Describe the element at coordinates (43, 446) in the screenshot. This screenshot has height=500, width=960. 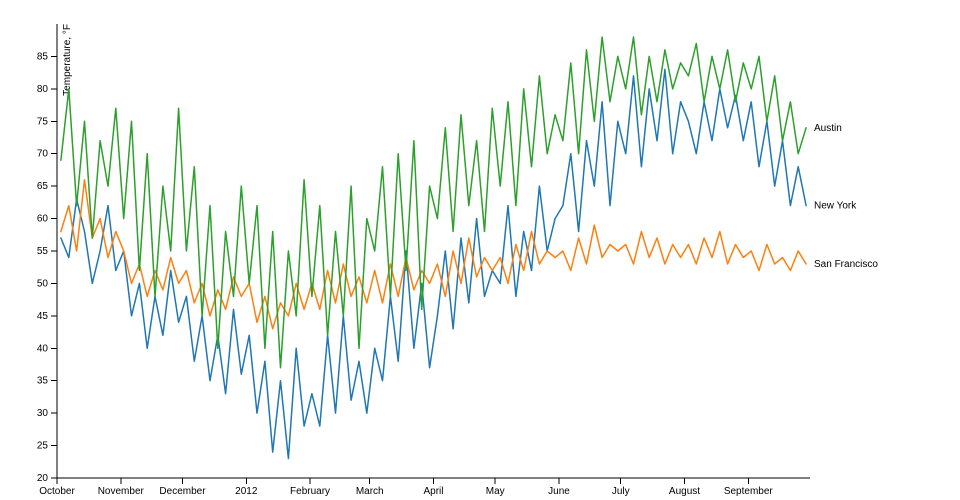
I see `y-axis-tick-label: 25` at that location.